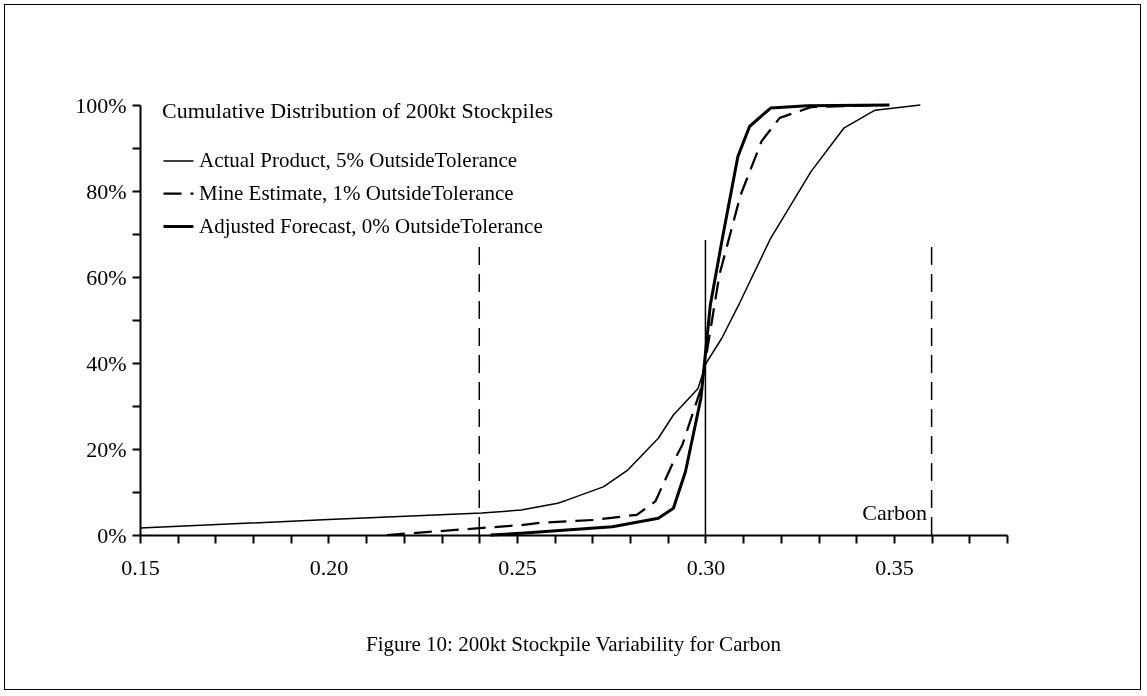 This screenshot has height=696, width=1147. I want to click on legend-label: Mine Estimate, 1% OutsideTolerance, so click(356, 192).